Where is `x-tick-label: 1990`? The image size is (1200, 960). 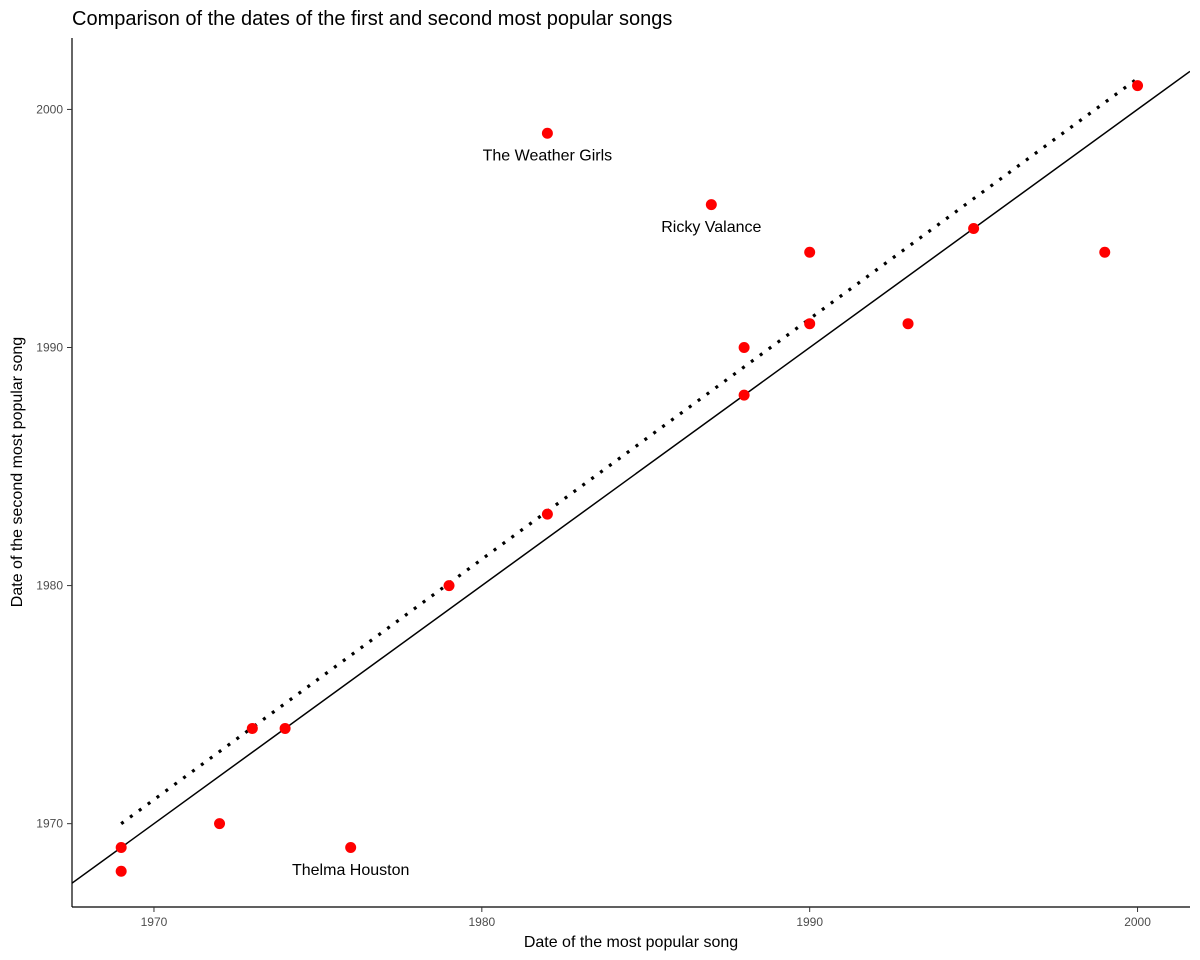
x-tick-label: 1990 is located at coordinates (809, 922).